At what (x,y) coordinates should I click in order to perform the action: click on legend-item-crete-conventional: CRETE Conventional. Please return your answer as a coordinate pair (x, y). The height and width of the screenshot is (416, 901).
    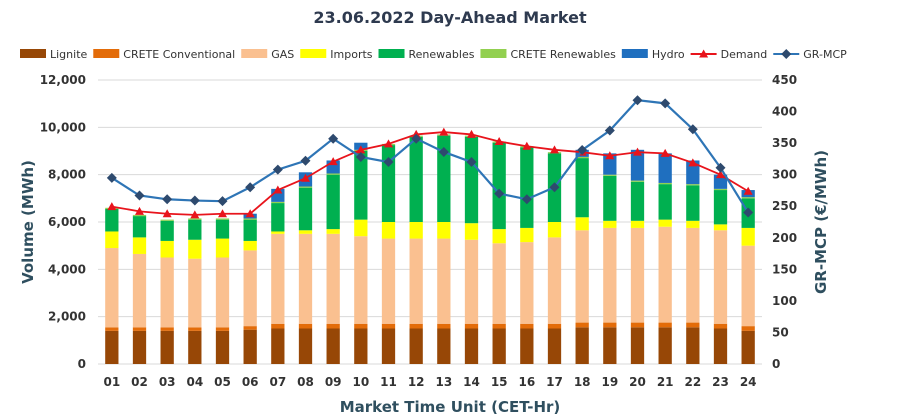
    Looking at the image, I should click on (164, 54).